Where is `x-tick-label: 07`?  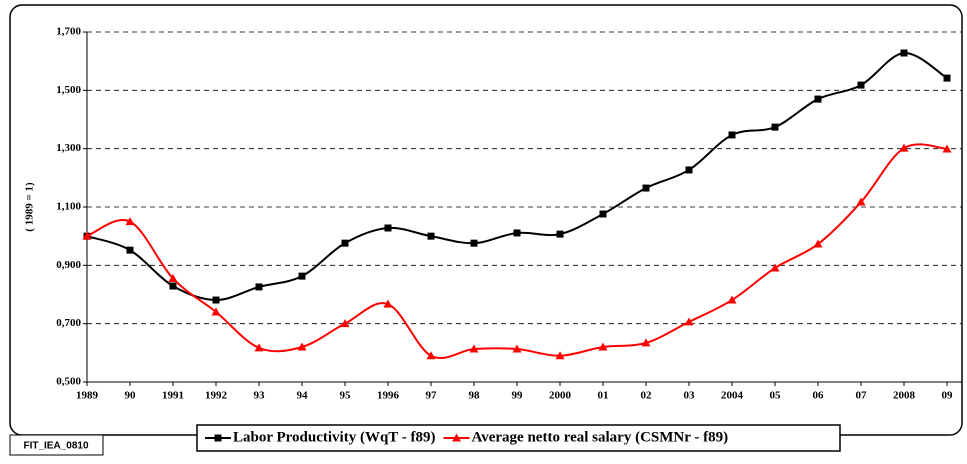
x-tick-label: 07 is located at coordinates (862, 396).